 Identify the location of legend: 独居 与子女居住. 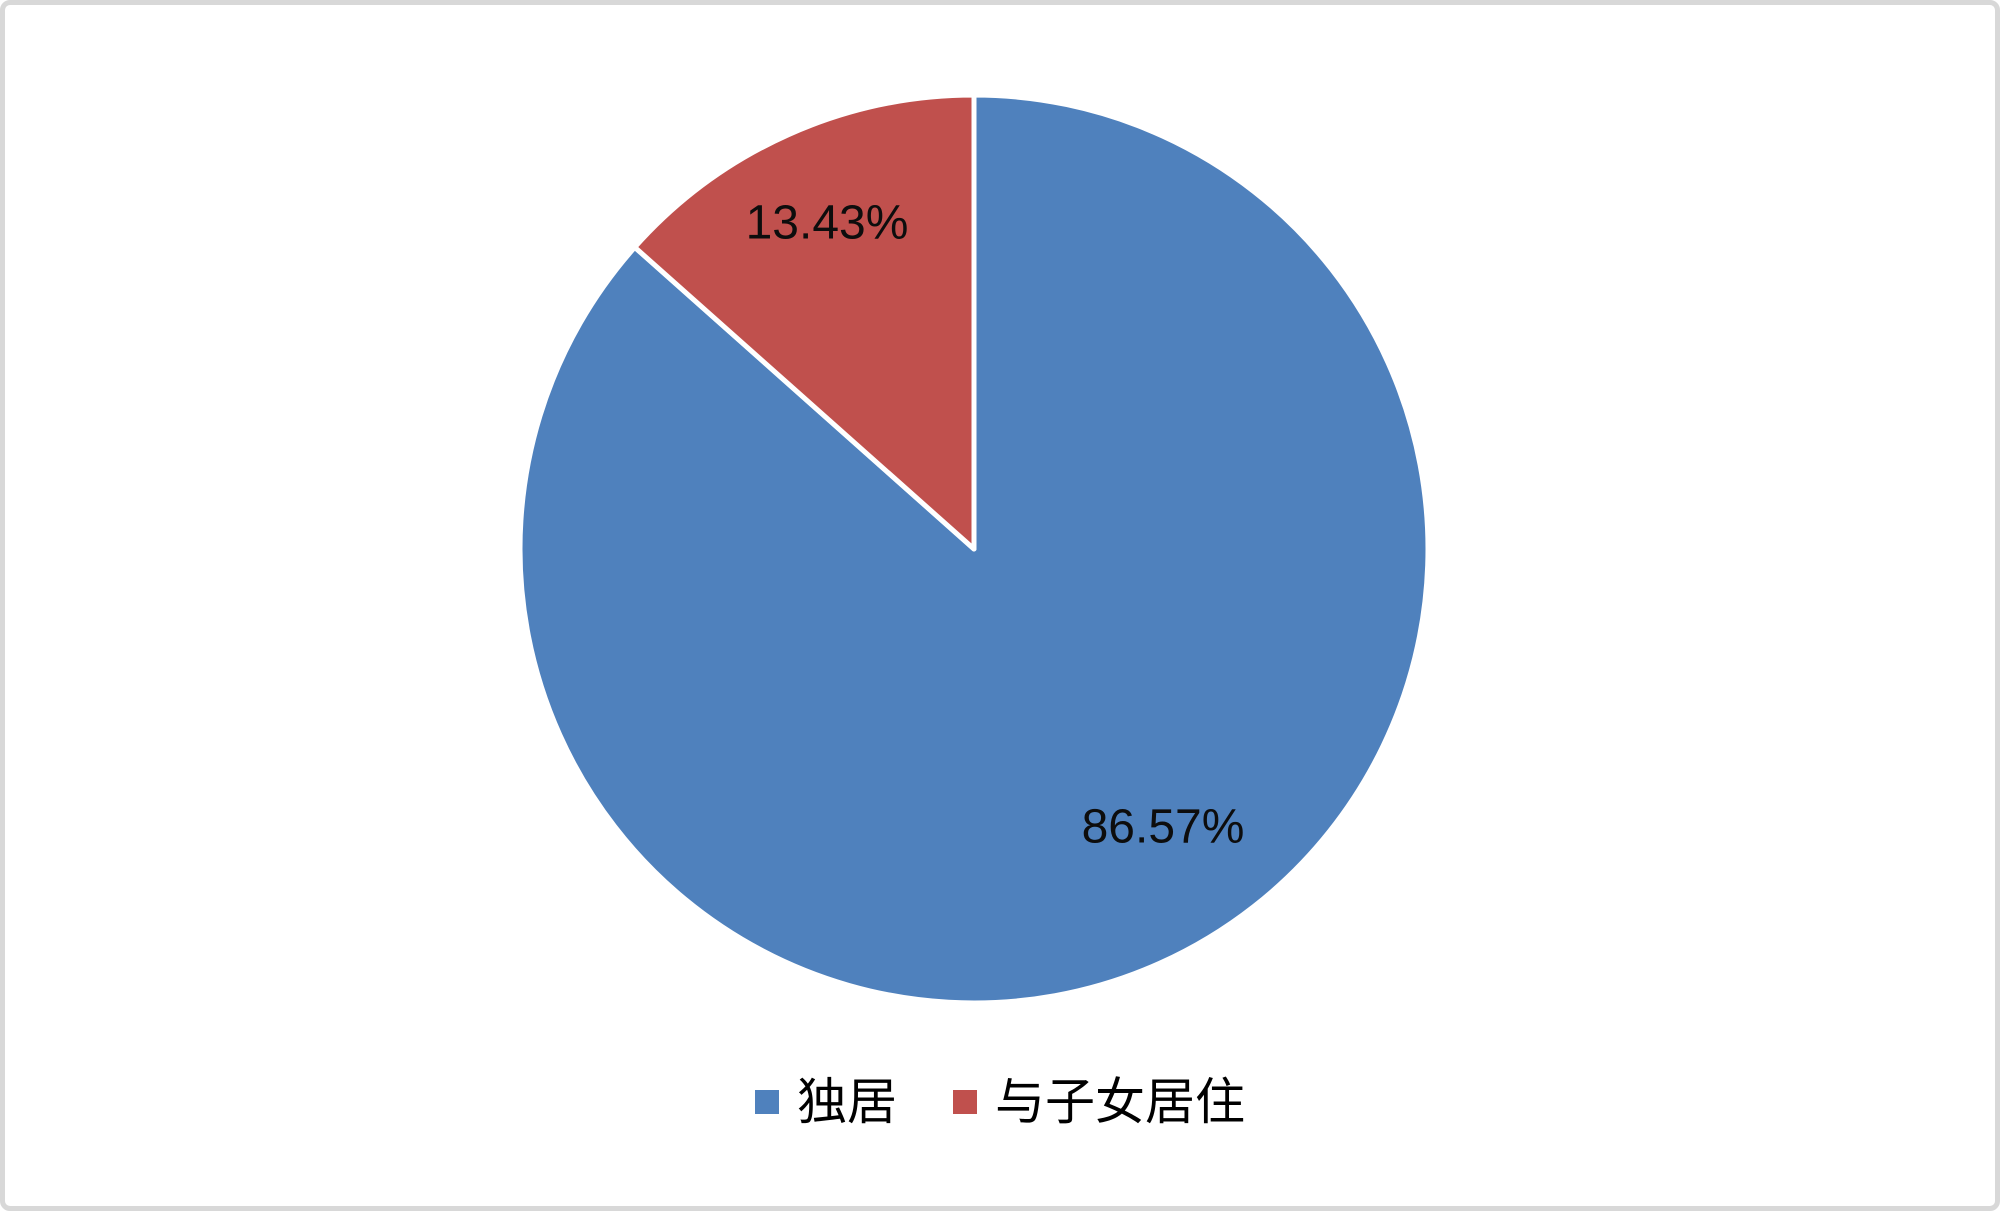
(1000, 1102).